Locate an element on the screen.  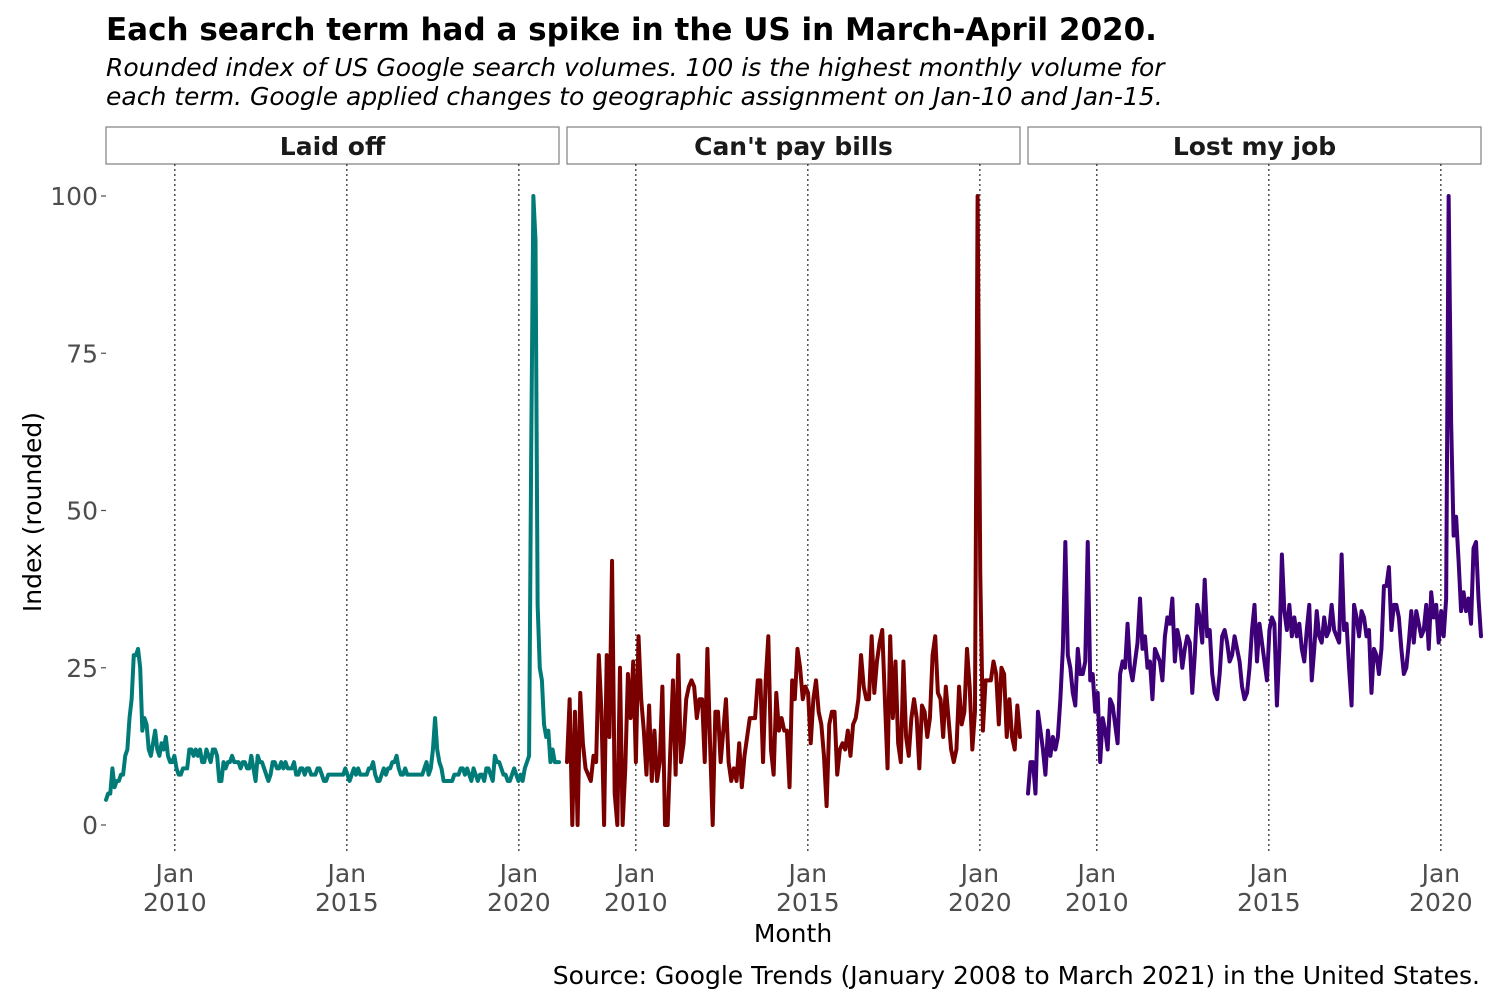
y-axis-title: Index (rounded) is located at coordinates (32, 512).